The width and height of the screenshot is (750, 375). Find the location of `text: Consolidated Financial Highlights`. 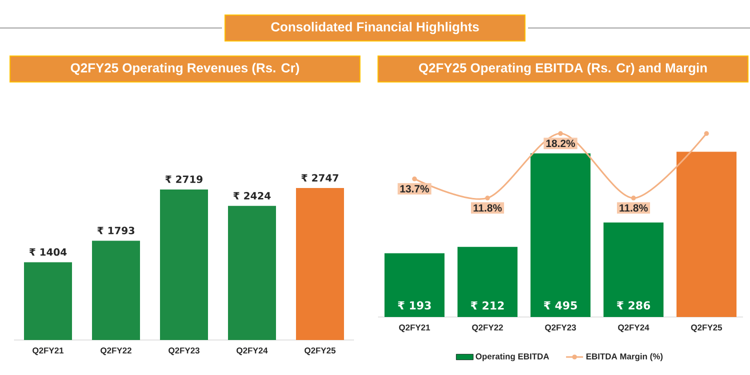

text: Consolidated Financial Highlights is located at coordinates (375, 28).